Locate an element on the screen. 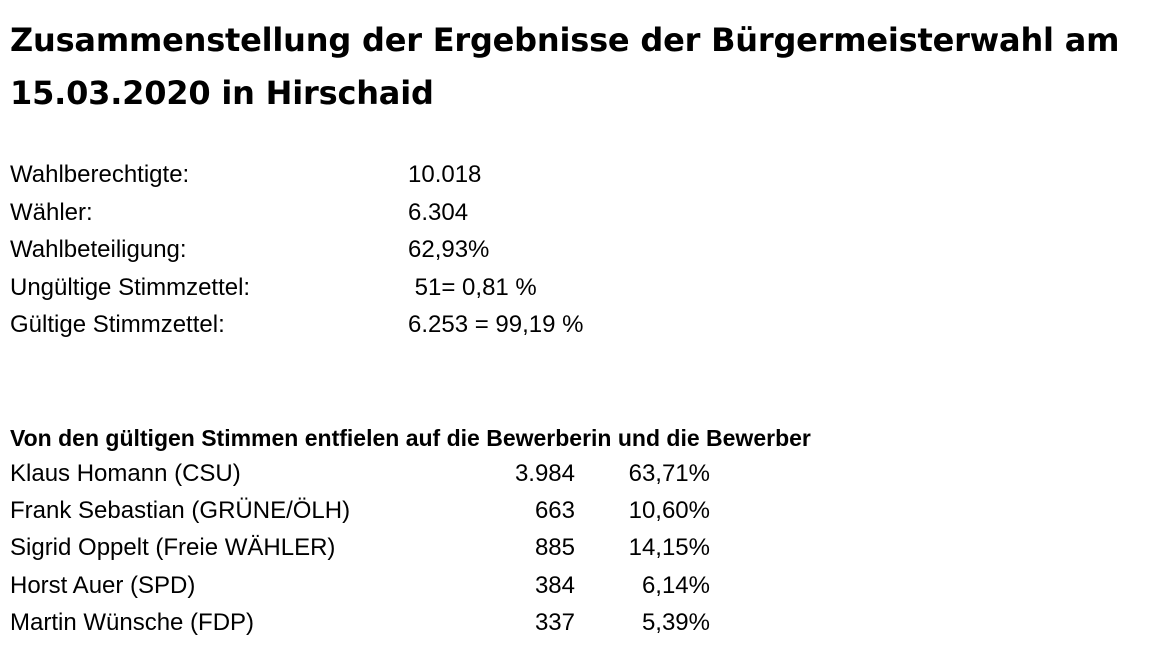 The height and width of the screenshot is (651, 1165). stat-label: Gültige Stimmzettel: is located at coordinates (117, 324).